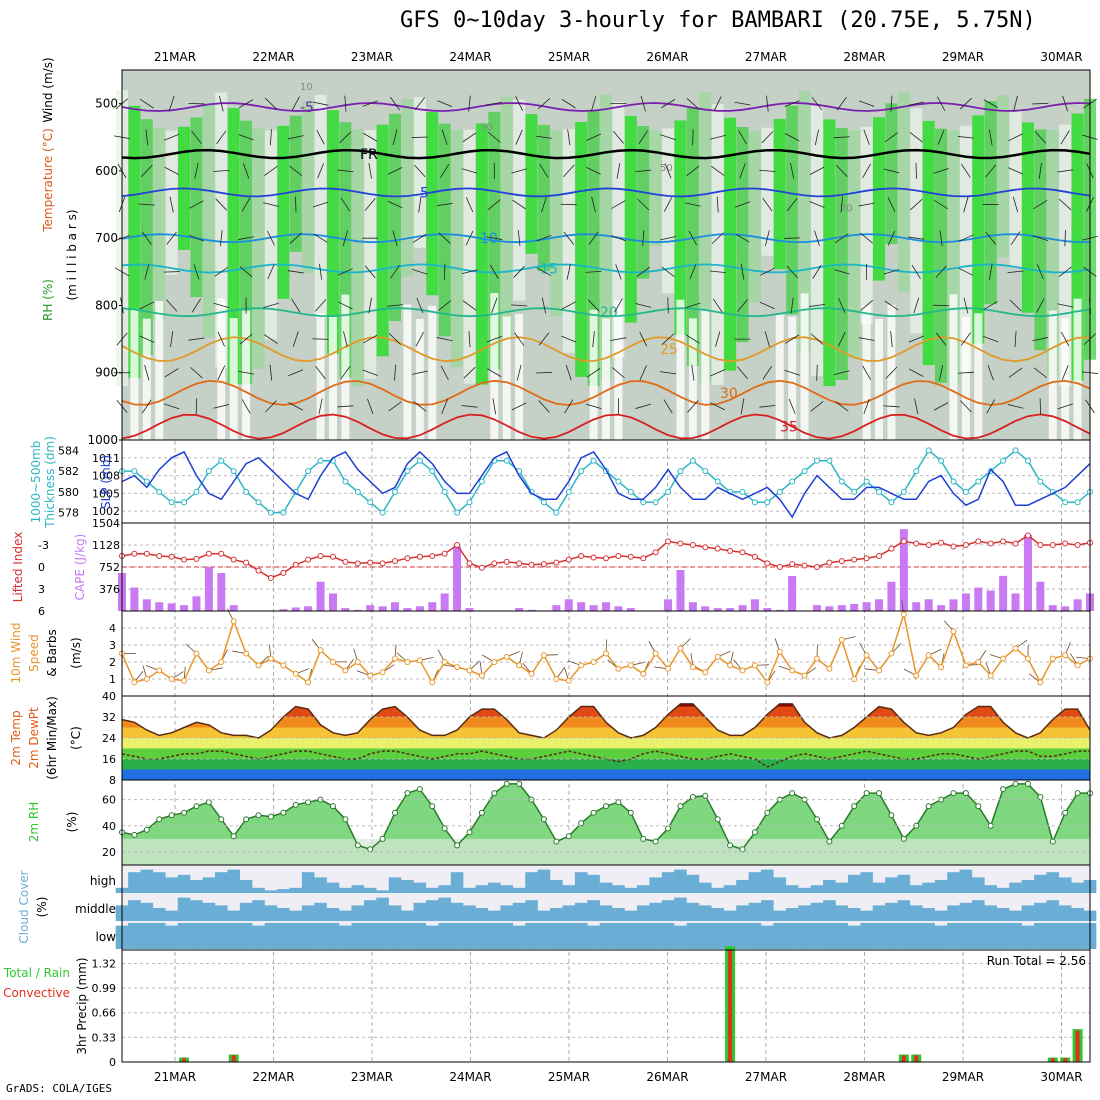  Describe the element at coordinates (112, 679) in the screenshot. I see `wind-tick-label: 1` at that location.